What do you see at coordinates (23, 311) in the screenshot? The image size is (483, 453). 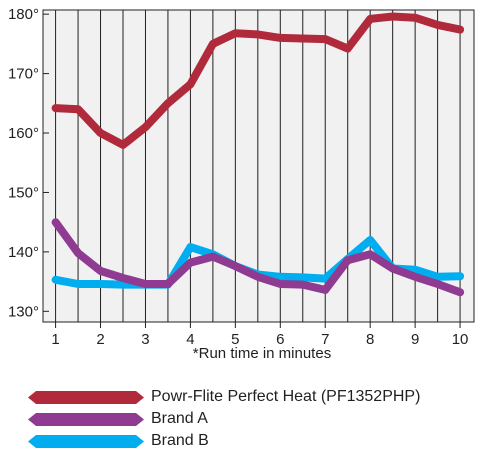 I see `y-tick-label-0: 130°` at bounding box center [23, 311].